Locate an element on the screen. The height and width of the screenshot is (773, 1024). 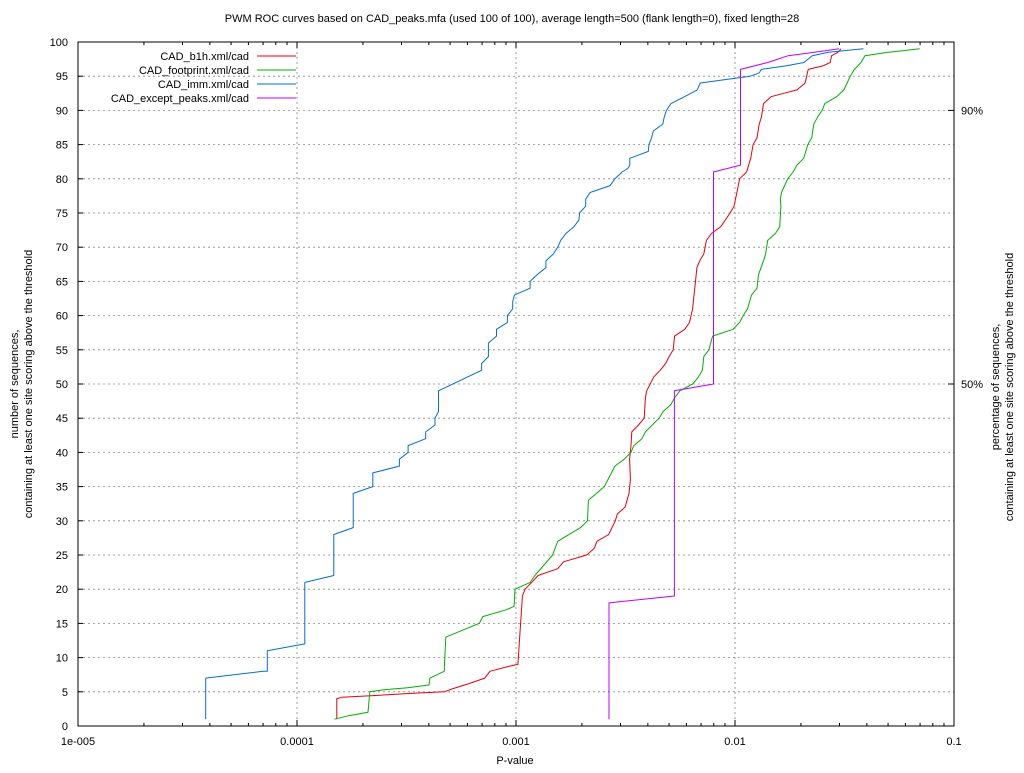
legend-label: CAD_except_peaks.xml/cad is located at coordinates (180, 99).